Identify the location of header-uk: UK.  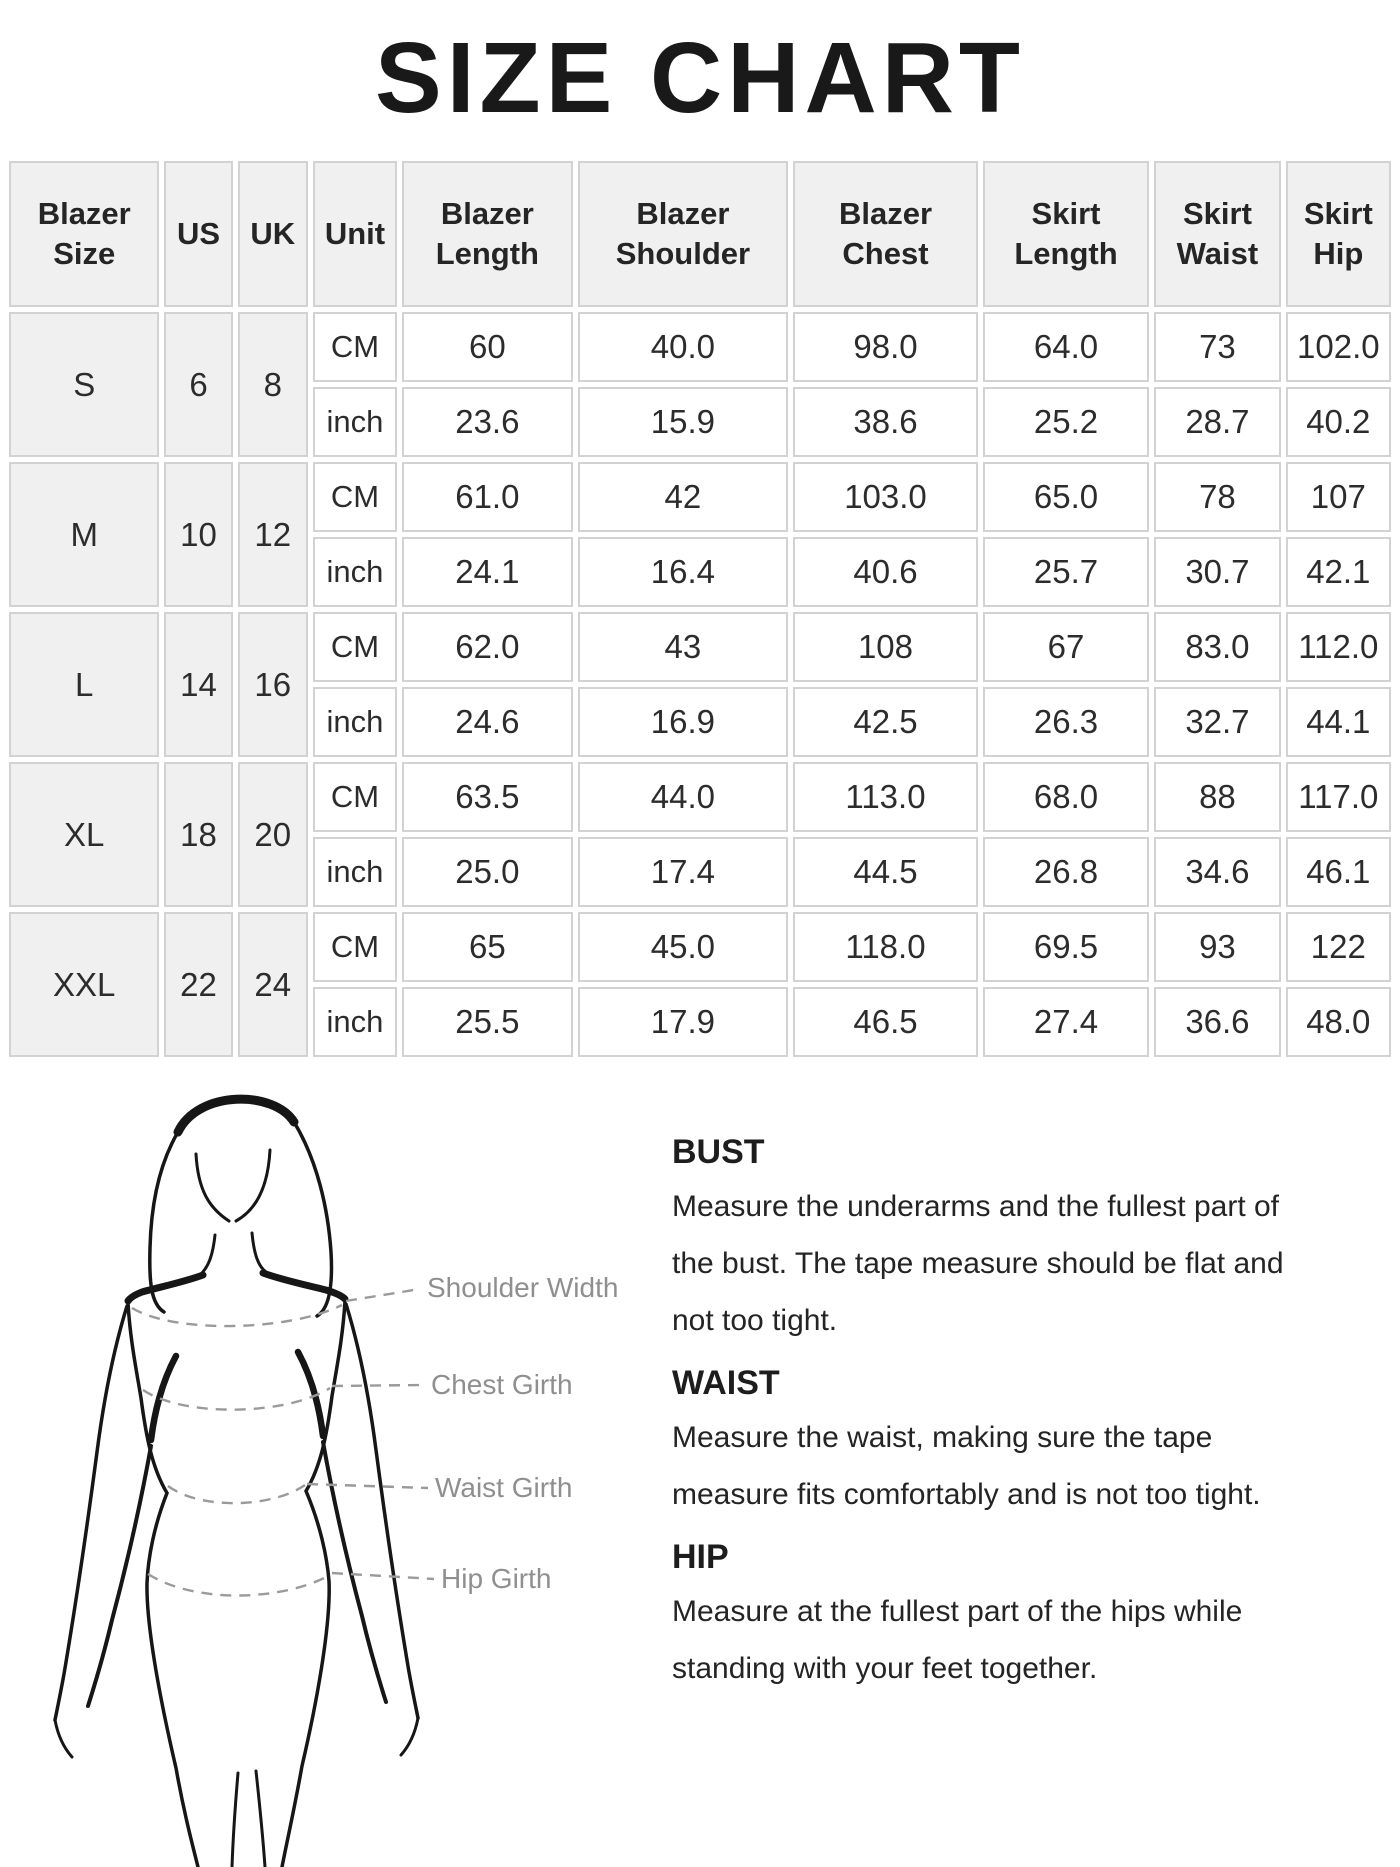
(272, 234).